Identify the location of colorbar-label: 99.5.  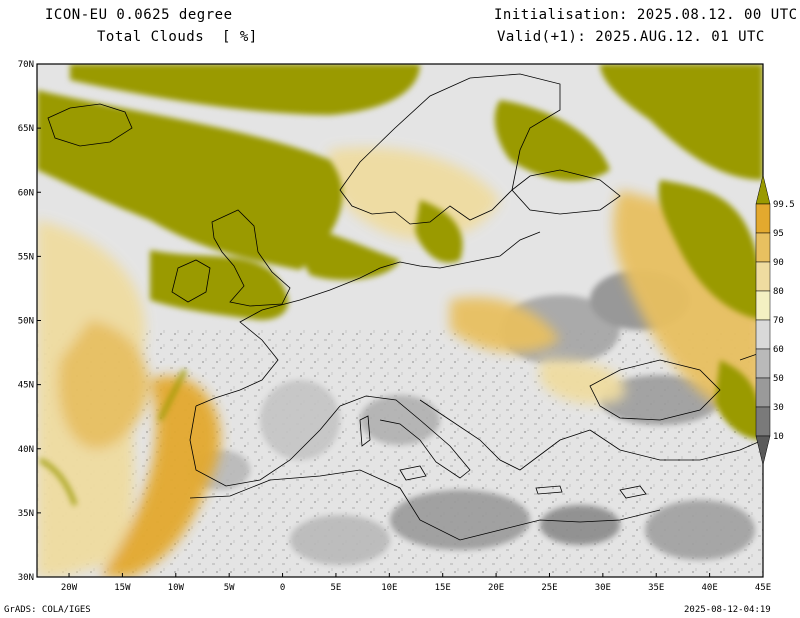
(784, 205).